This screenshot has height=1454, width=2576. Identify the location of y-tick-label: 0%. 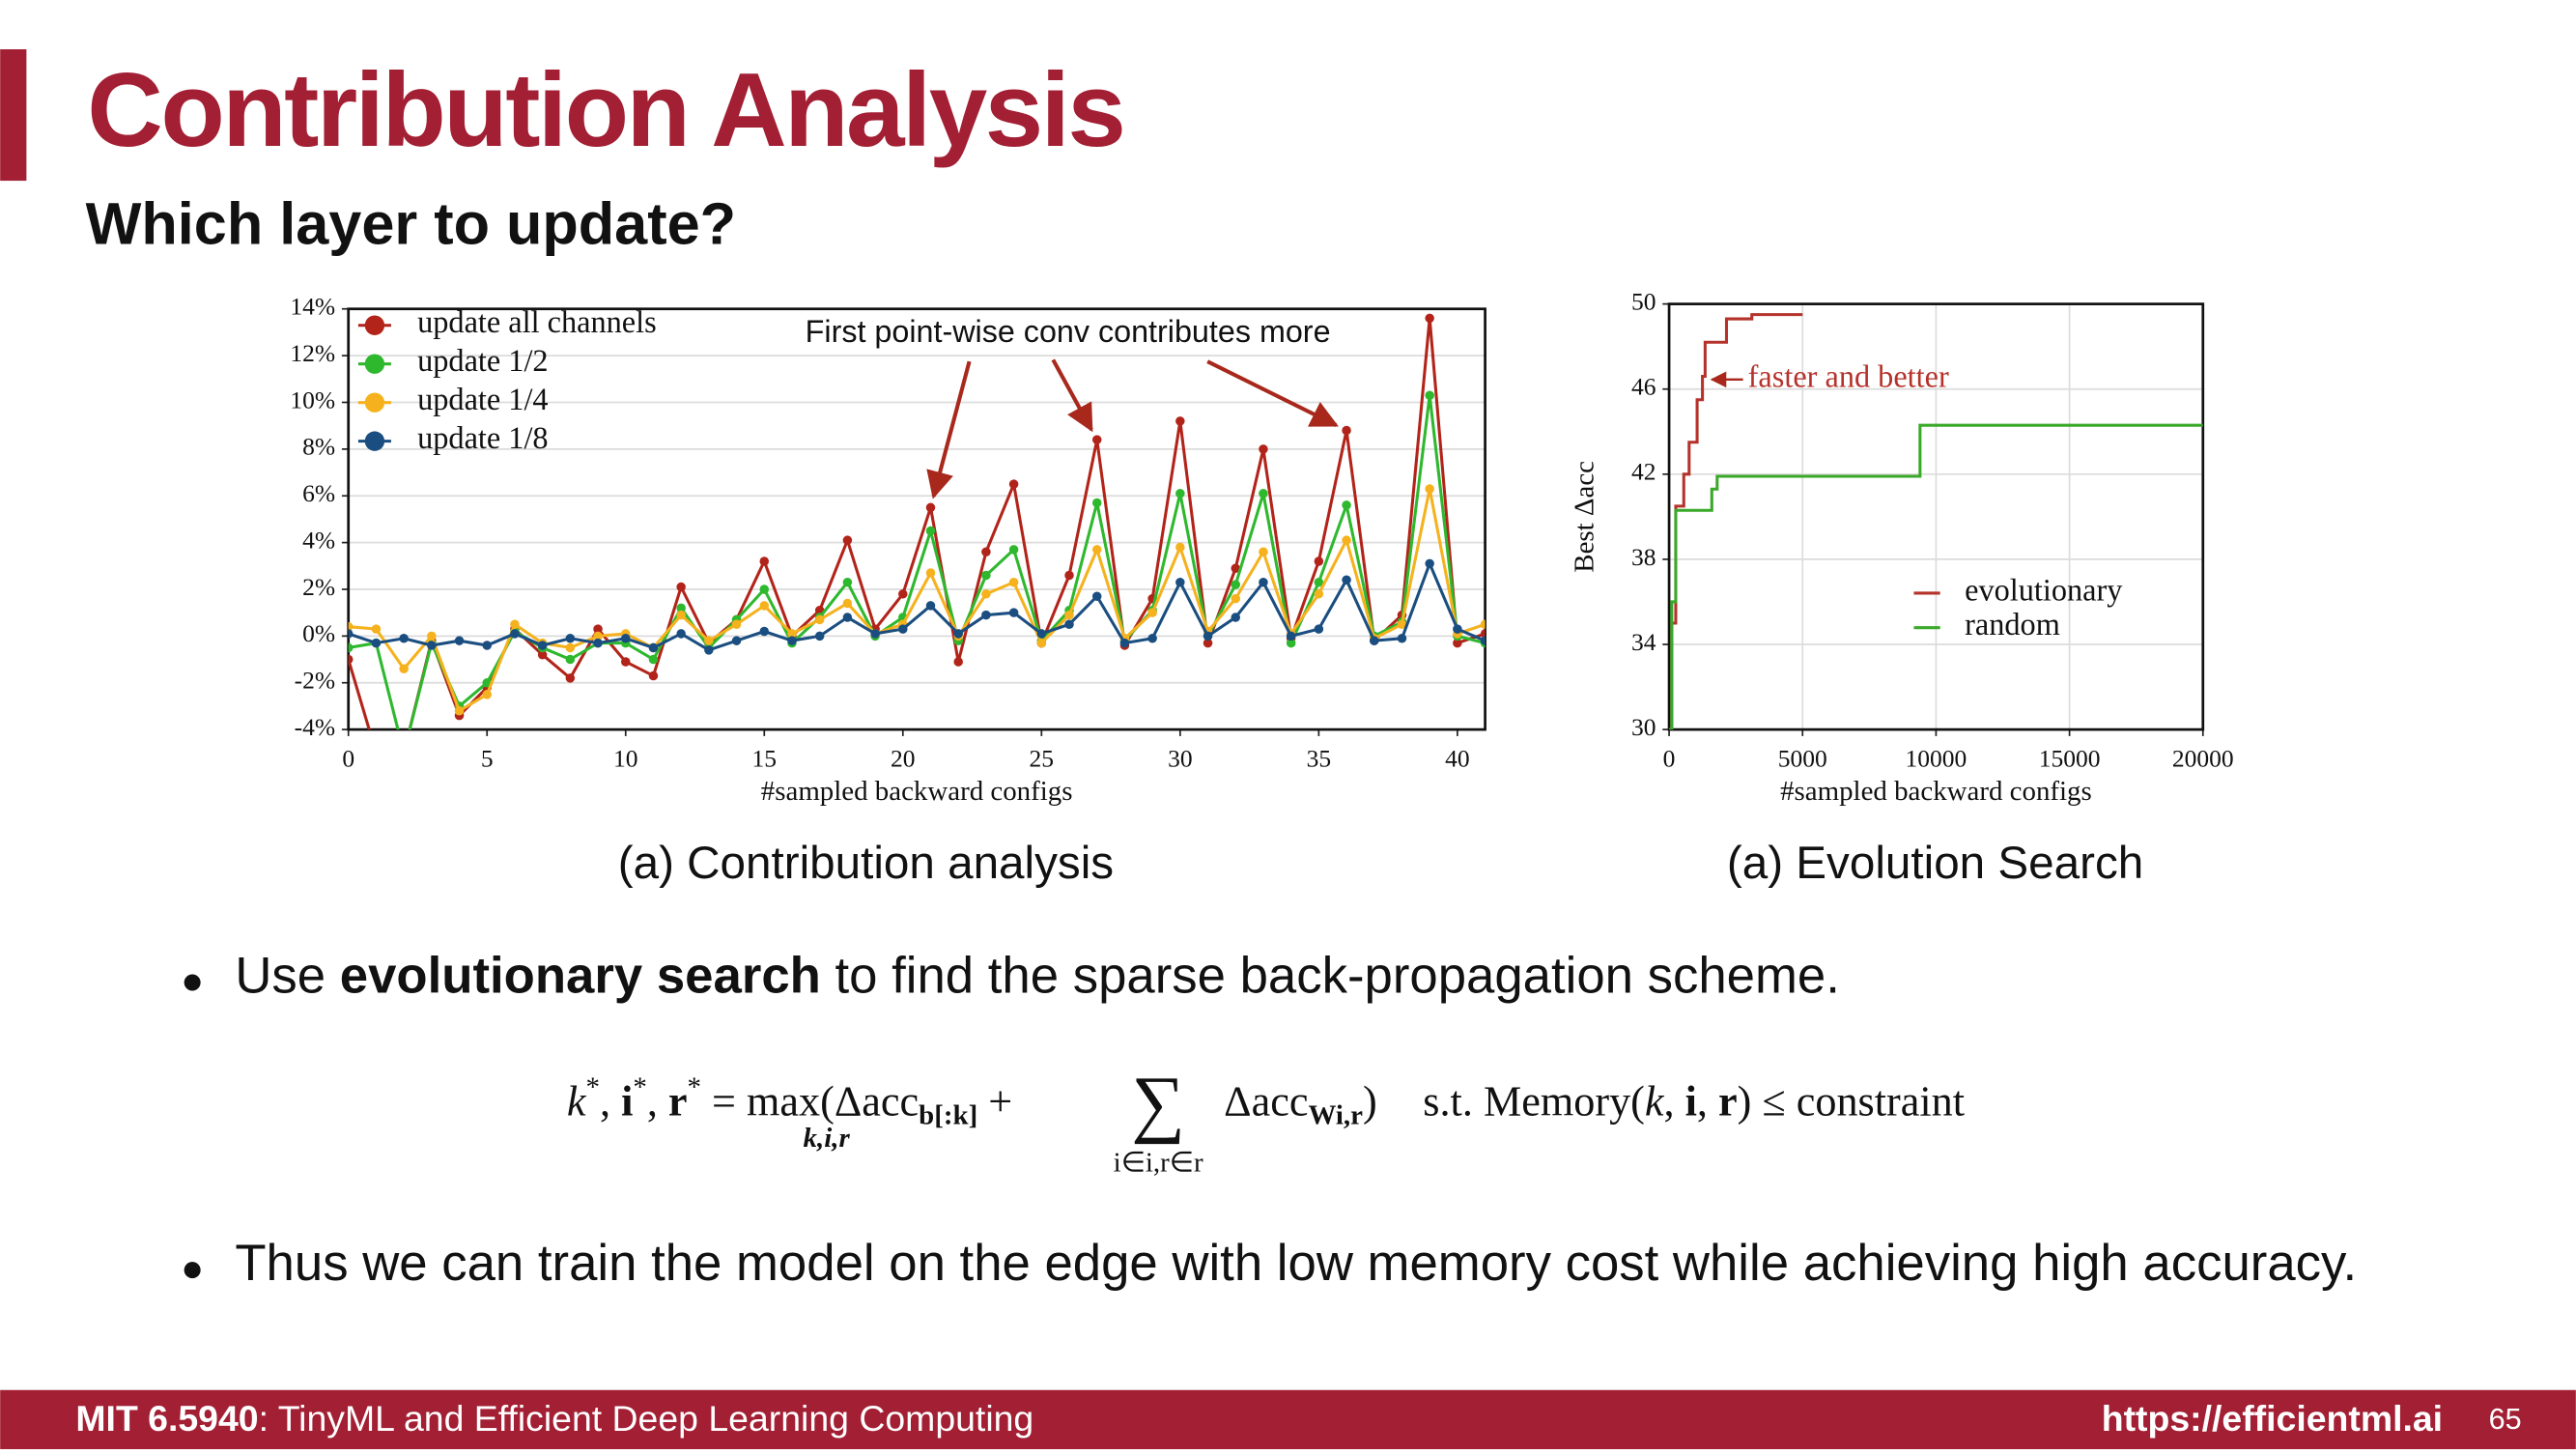
(318, 633).